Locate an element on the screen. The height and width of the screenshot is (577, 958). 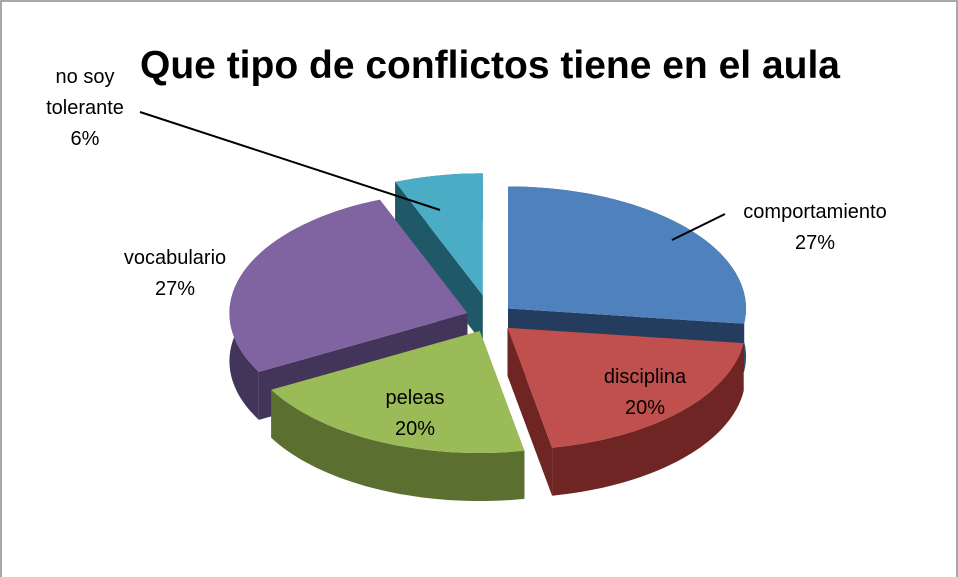
data-label: no soy tolerante 6% is located at coordinates (85, 108).